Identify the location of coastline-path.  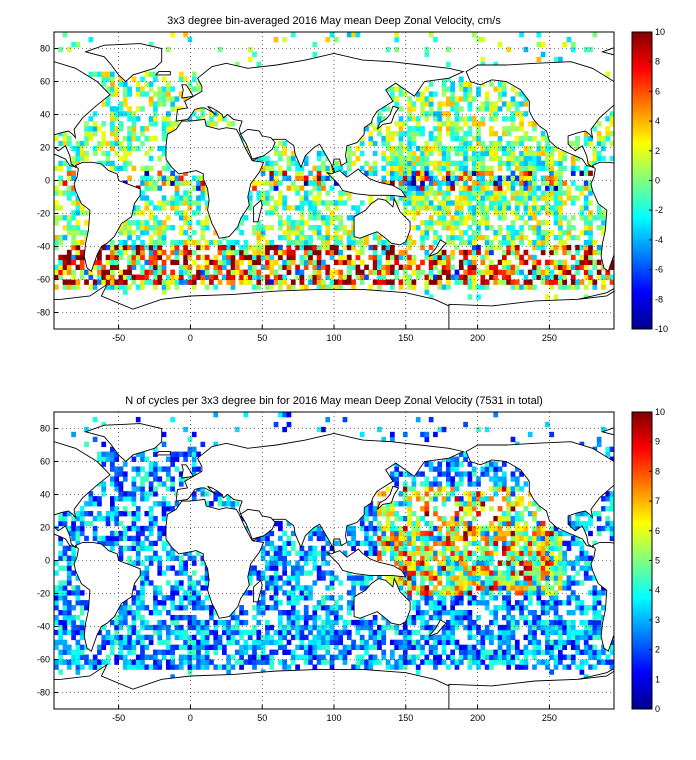
(382, 221).